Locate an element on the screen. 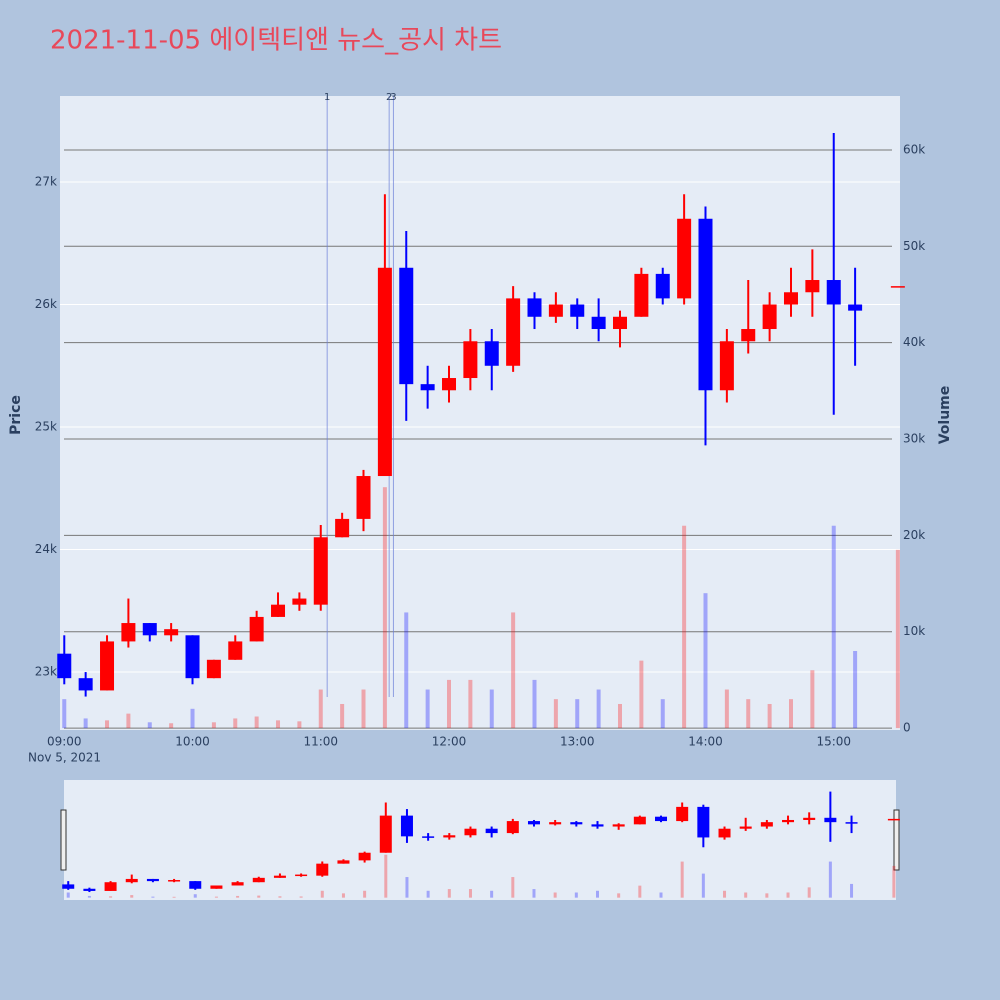 The height and width of the screenshot is (1000, 1000). x-tick-label: 10:00 is located at coordinates (192, 742).